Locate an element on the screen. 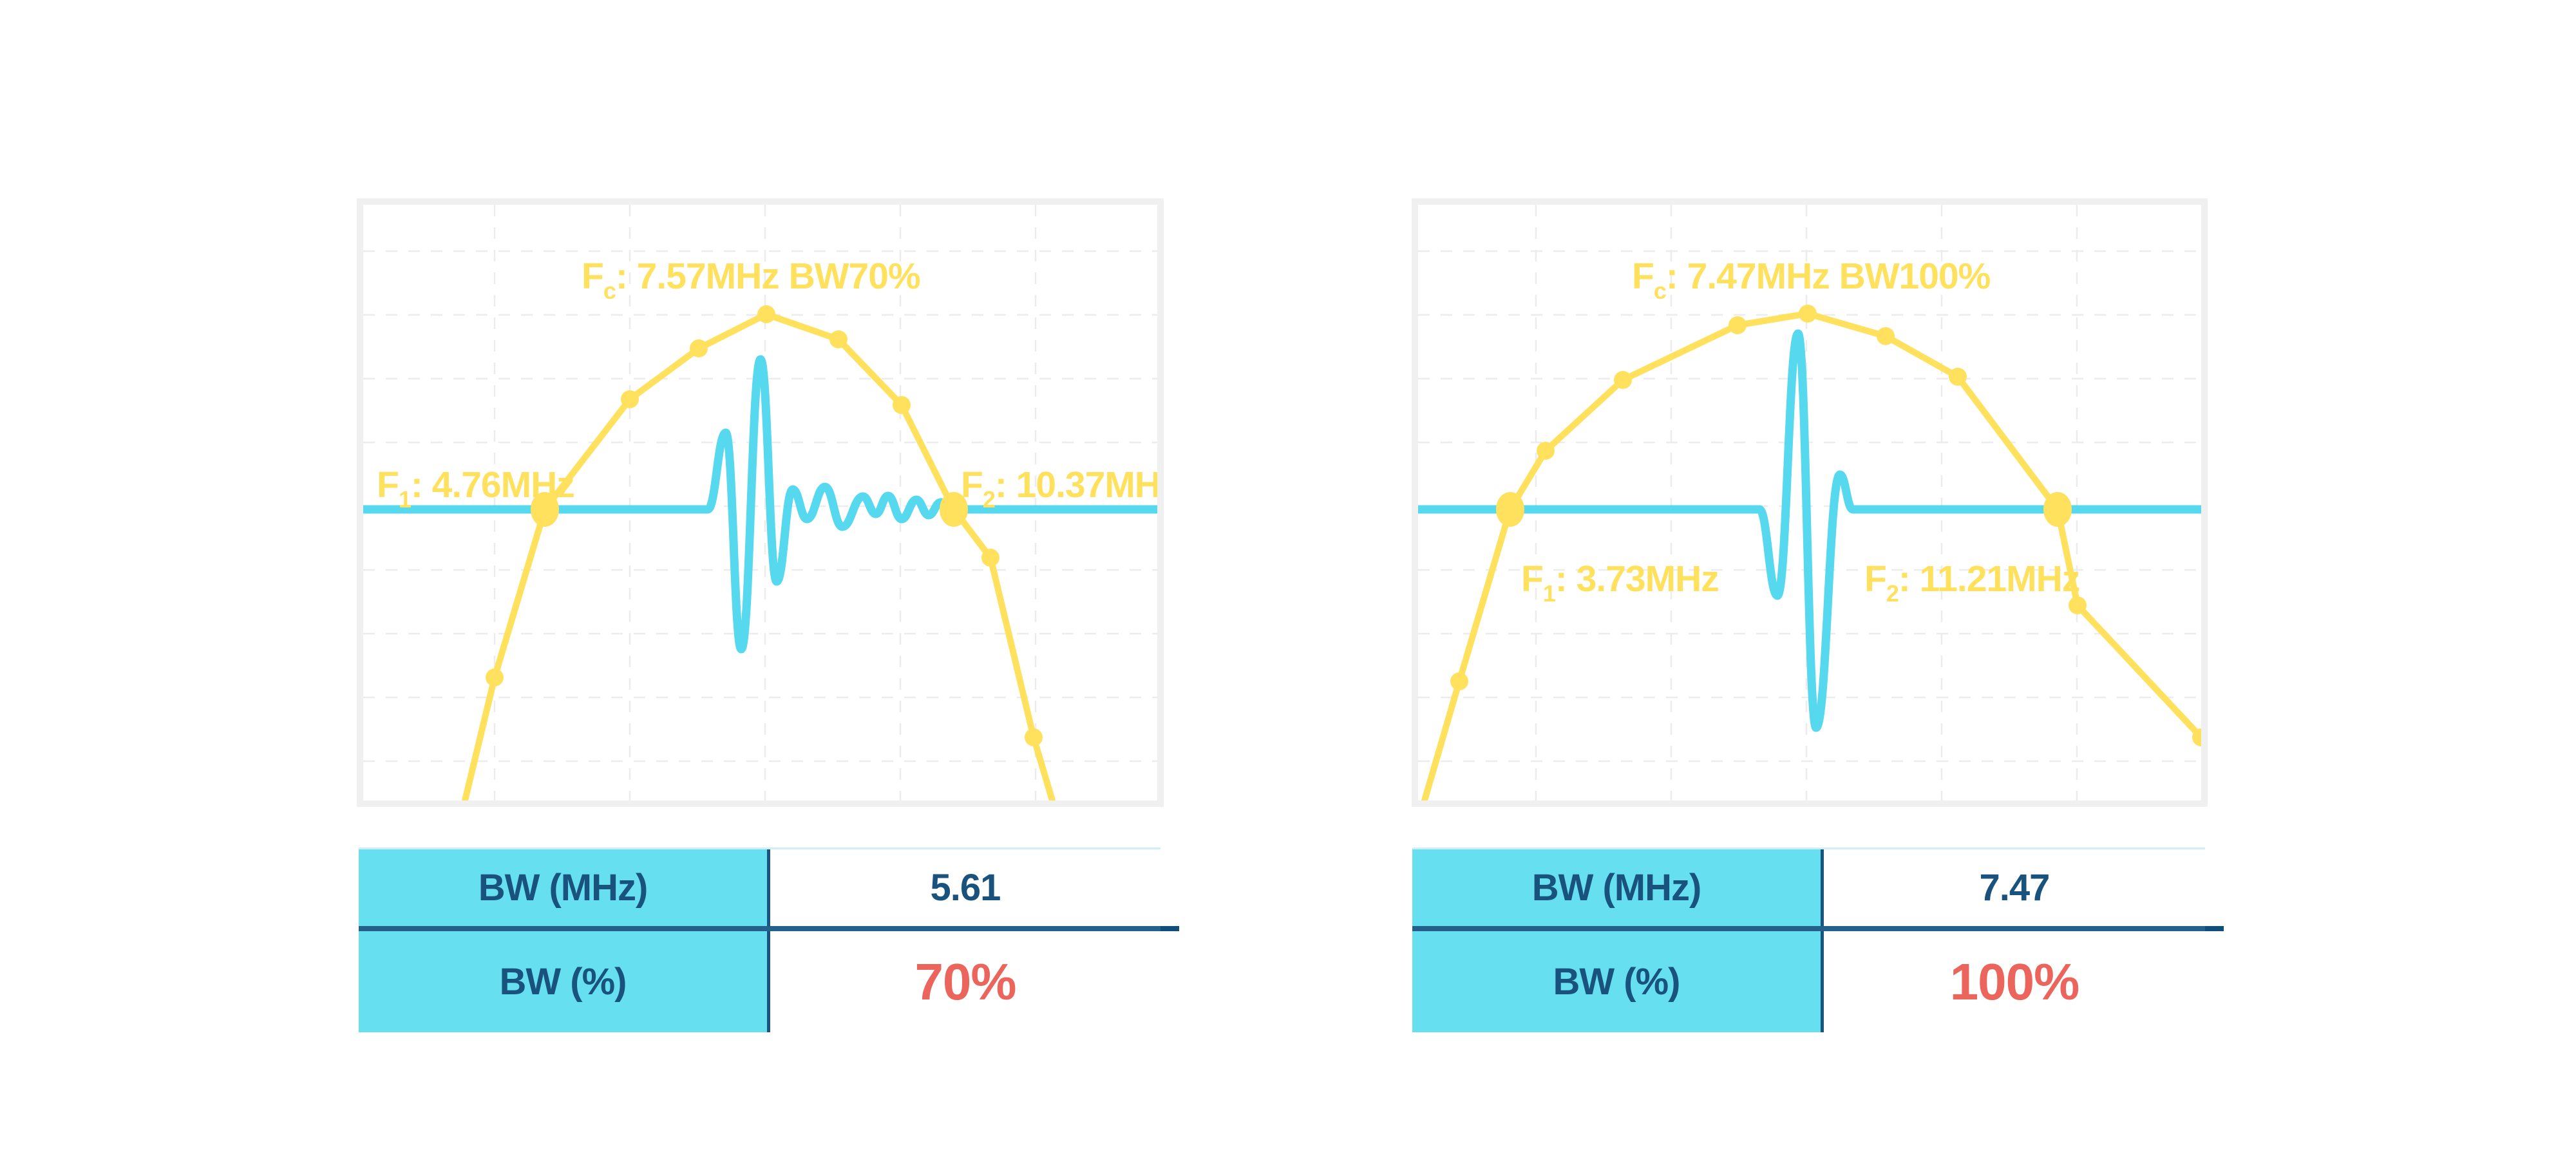 This screenshot has width=2576, height=1154. left-bw-table: BW (MHz) 5.61 BW (%) 70% is located at coordinates (769, 940).